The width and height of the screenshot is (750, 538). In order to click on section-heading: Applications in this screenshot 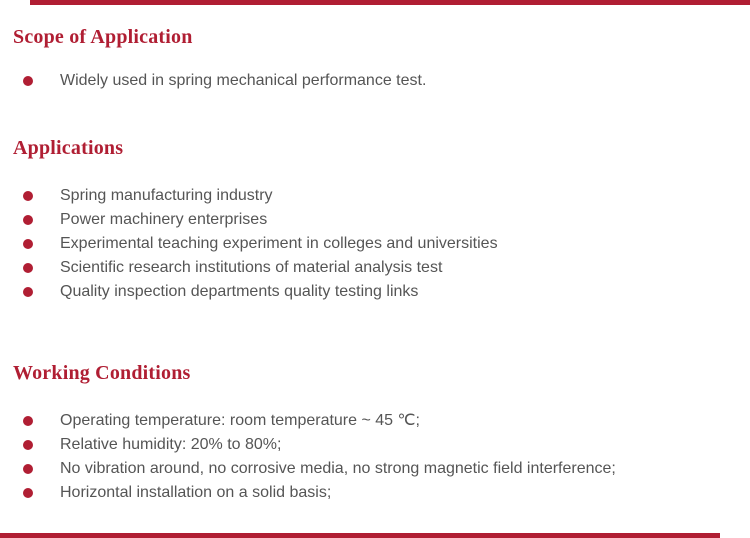, I will do `click(68, 148)`.